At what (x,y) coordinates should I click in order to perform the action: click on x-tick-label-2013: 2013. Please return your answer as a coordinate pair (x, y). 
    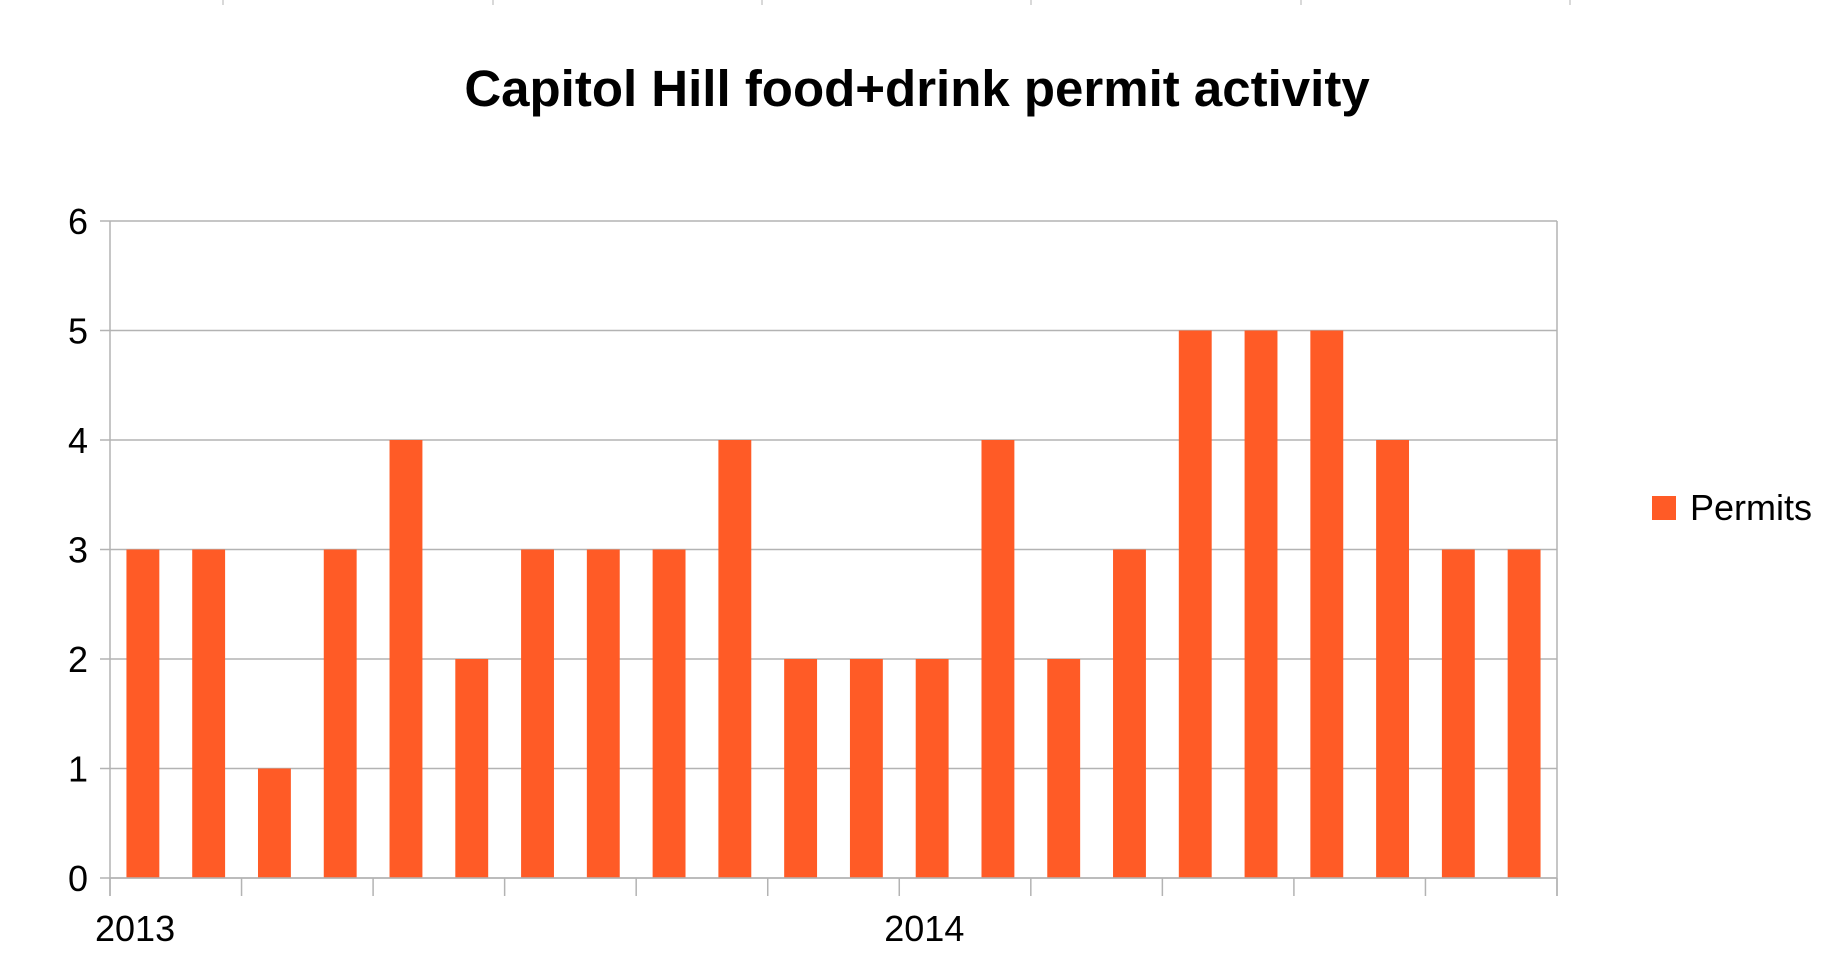
    Looking at the image, I should click on (135, 928).